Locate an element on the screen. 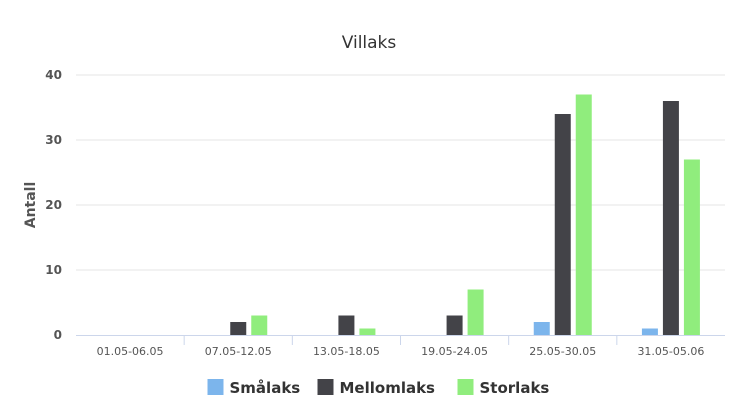  y-axis-ticks: 0 10 20 30 40 is located at coordinates (53, 205).